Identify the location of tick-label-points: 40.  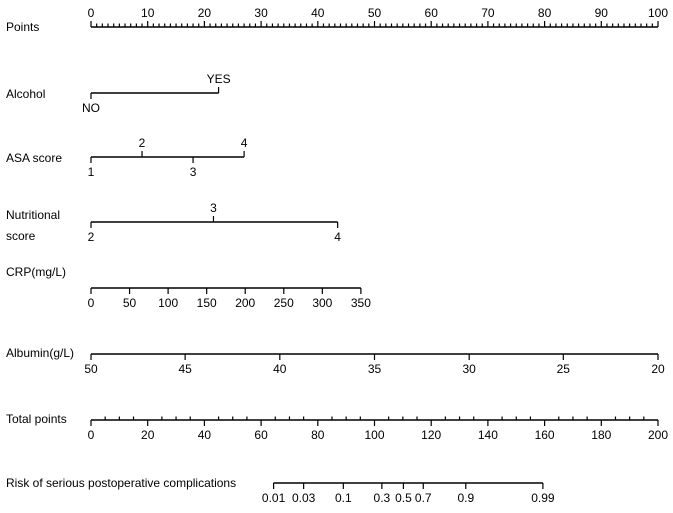
(318, 13).